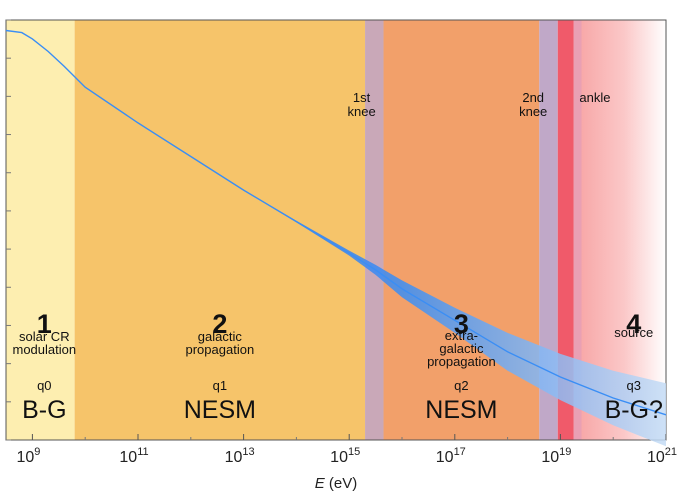 The width and height of the screenshot is (680, 500). What do you see at coordinates (662, 456) in the screenshot?
I see `x-tick-label: 1021` at bounding box center [662, 456].